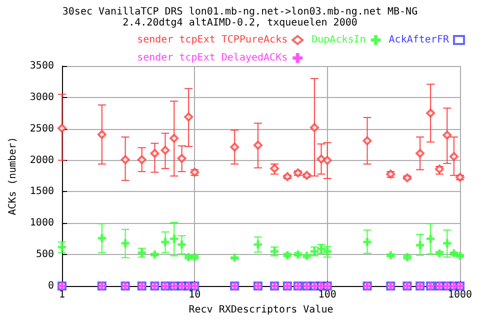 Image resolution: width=480 pixels, height=320 pixels. Describe the element at coordinates (240, 12) in the screenshot. I see `chart-title: 30sec VanillaTCP DRS lon01.mb-ng.net->lon03.mb-ng.net MB-NG` at that location.